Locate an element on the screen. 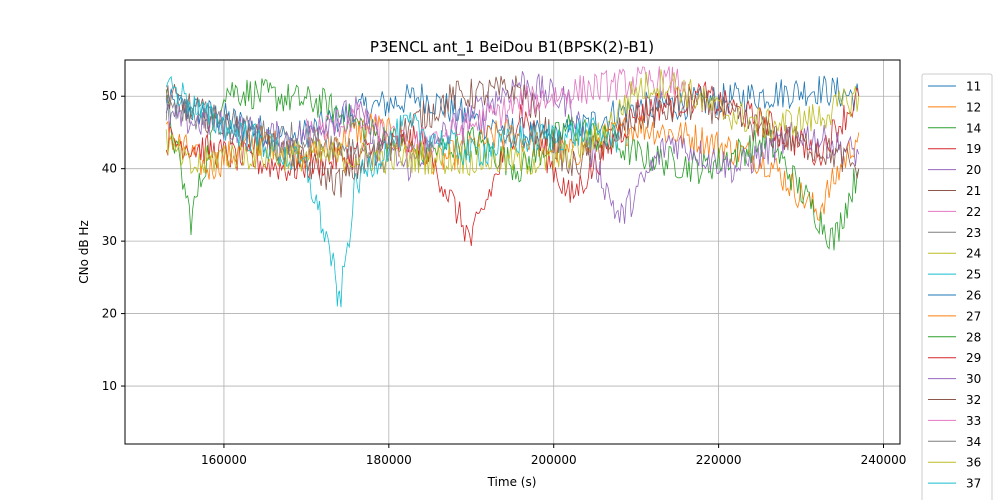 This screenshot has width=1000, height=500. legend-box is located at coordinates (957, 286).